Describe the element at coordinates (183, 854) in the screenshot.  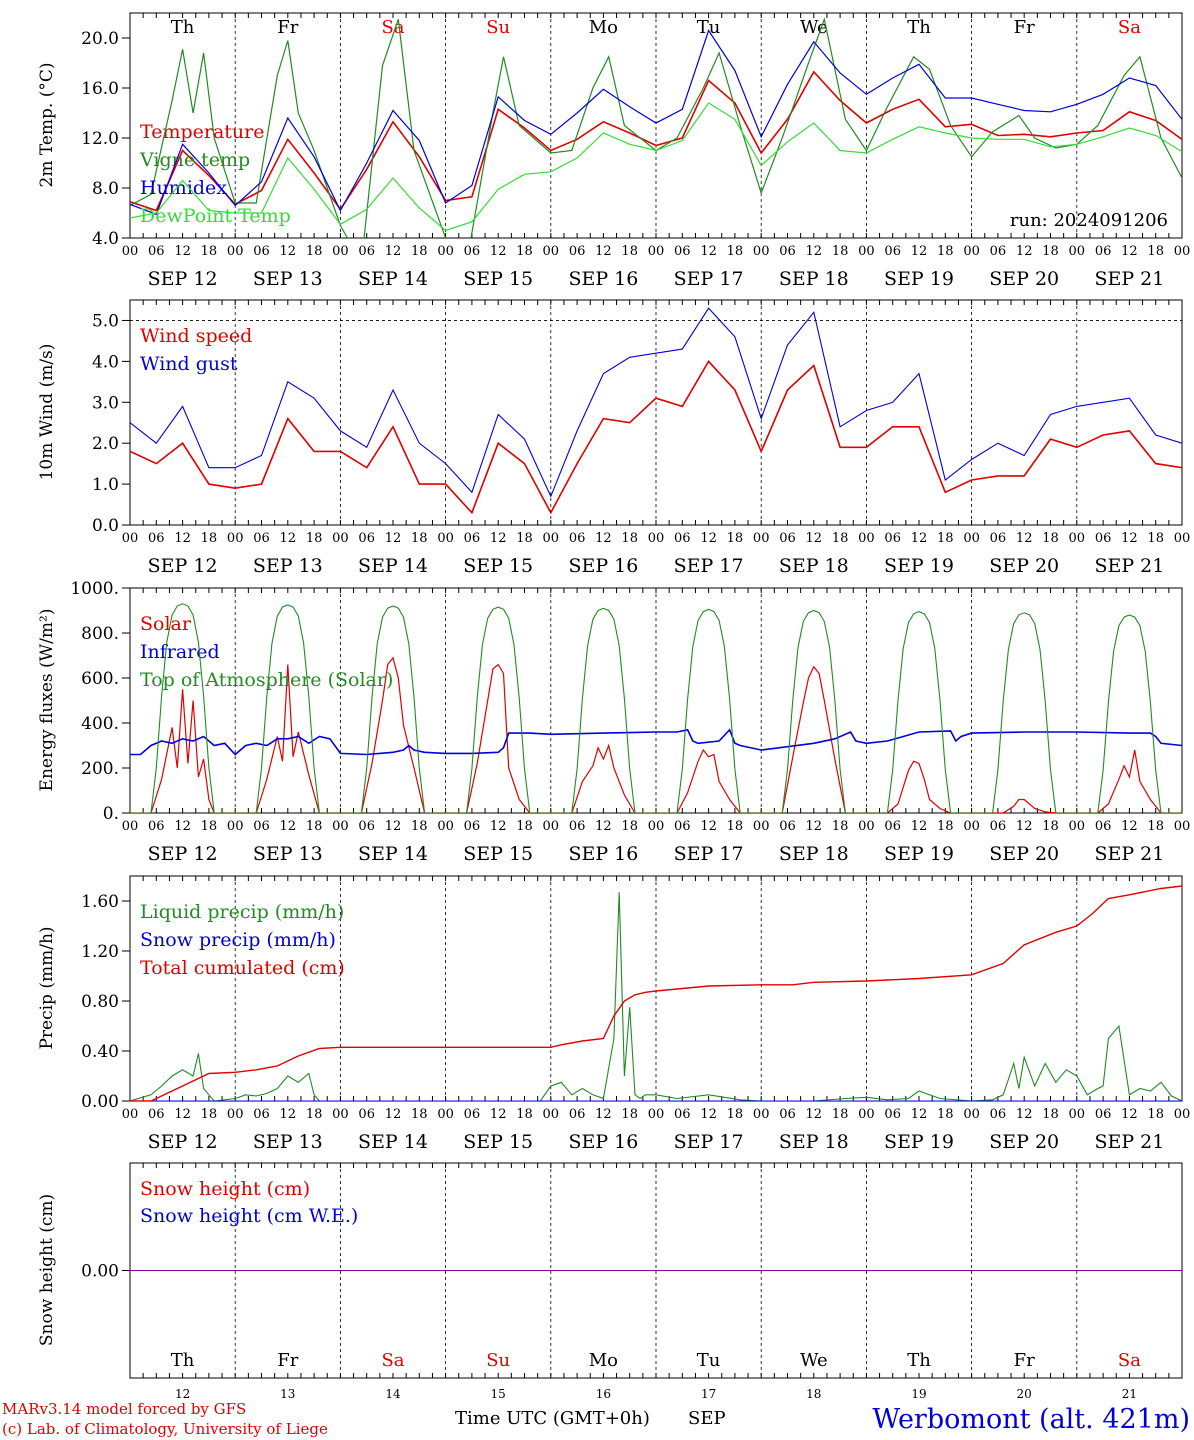
I see `date-label: SEP 12` at that location.